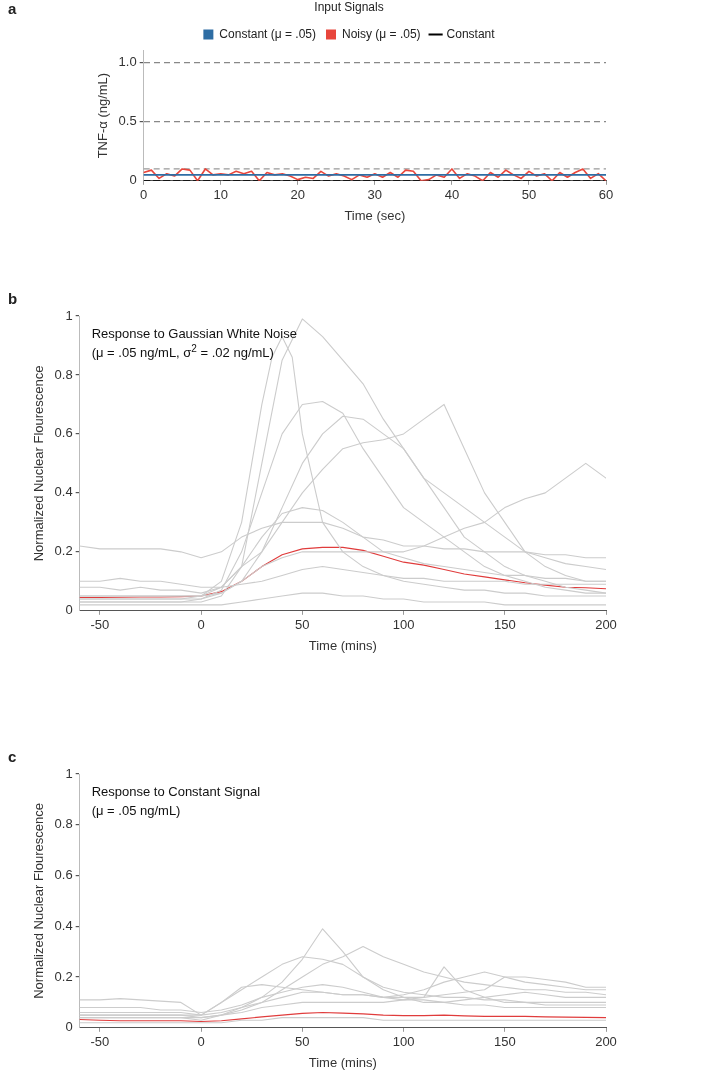 The height and width of the screenshot is (1075, 710). I want to click on annotation: (μ = .05 ng/mL), so click(136, 810).